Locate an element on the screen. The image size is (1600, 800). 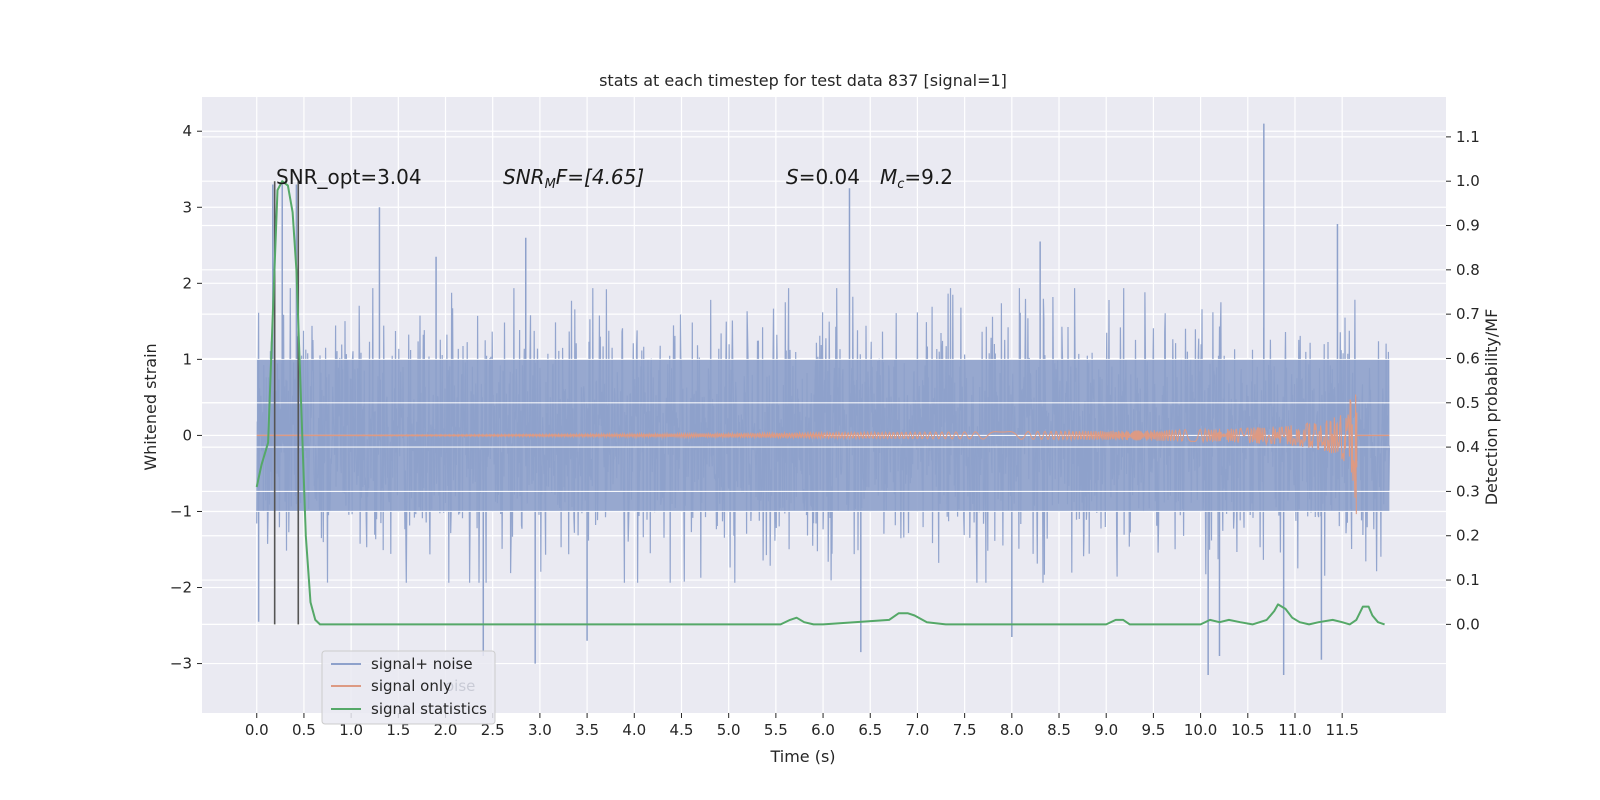
y-right-axis-ticks: 0.0 0.1 0.2 0.3 0.4 0.5 0.6 0.7 0.8 0.9 1.0 1.1 is located at coordinates (1463, 380).